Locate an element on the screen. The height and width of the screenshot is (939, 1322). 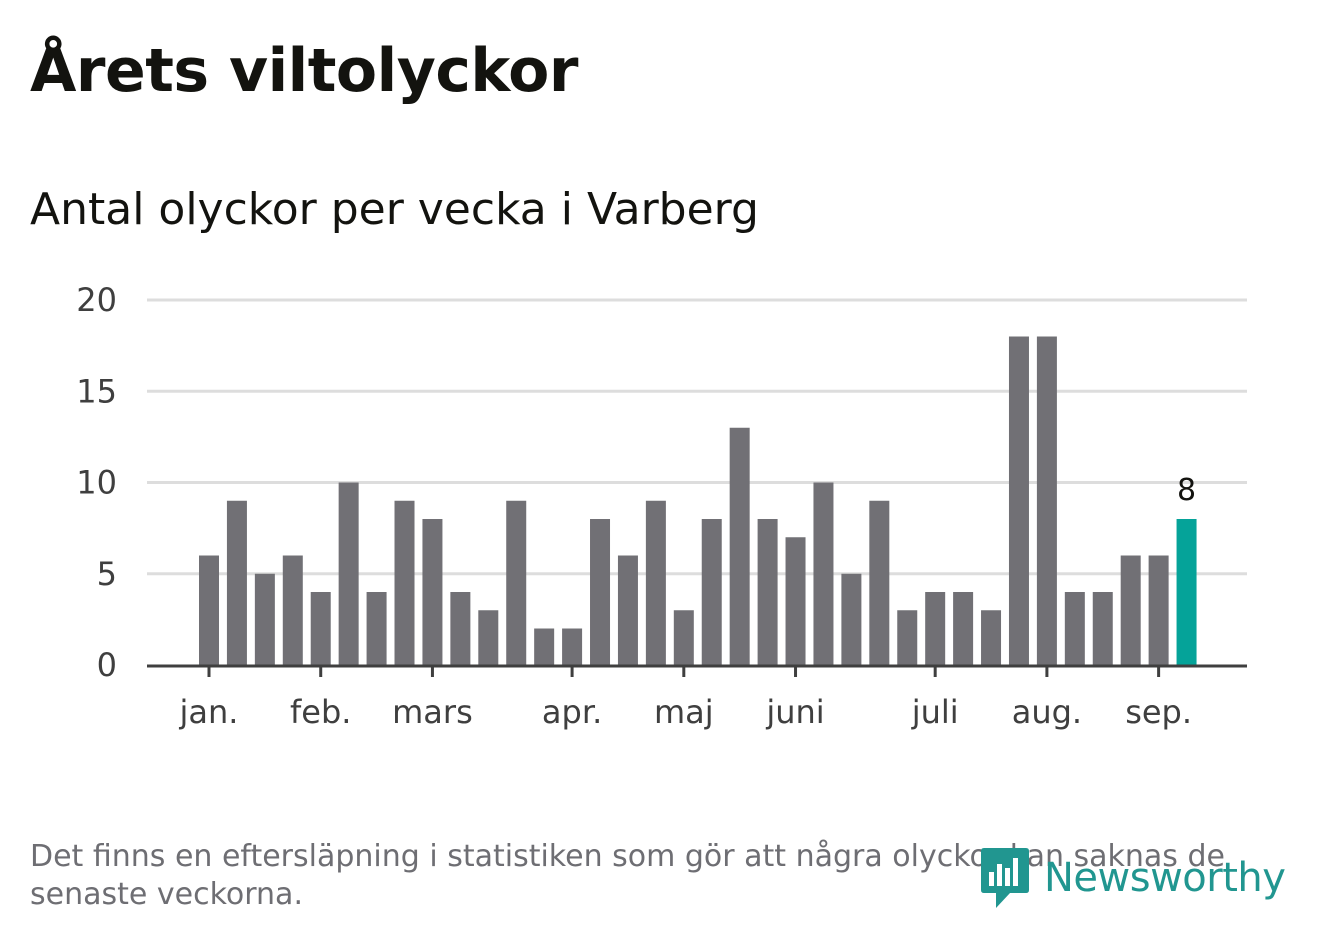
x-tick-label: maj is located at coordinates (684, 712).